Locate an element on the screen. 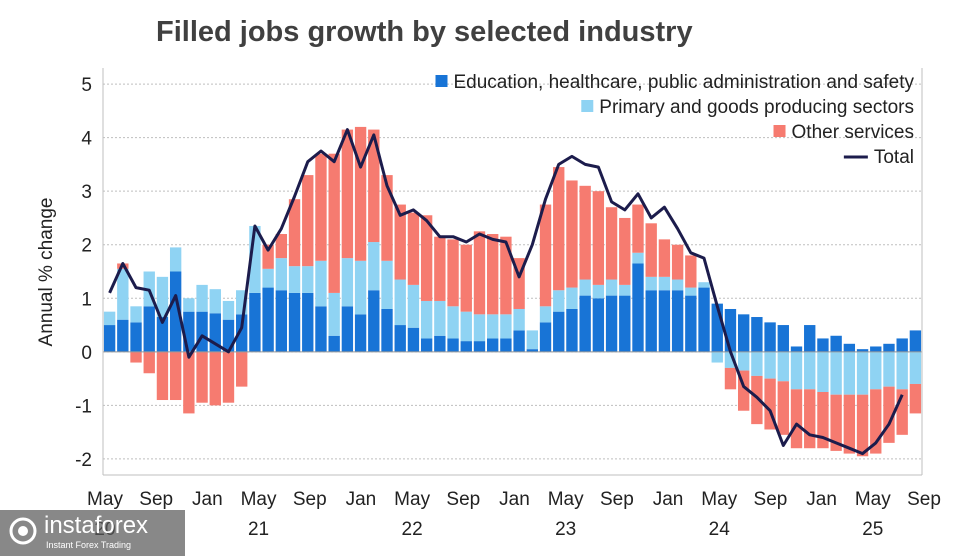 This screenshot has height=556, width=970. x-tick-year: 25 is located at coordinates (872, 529).